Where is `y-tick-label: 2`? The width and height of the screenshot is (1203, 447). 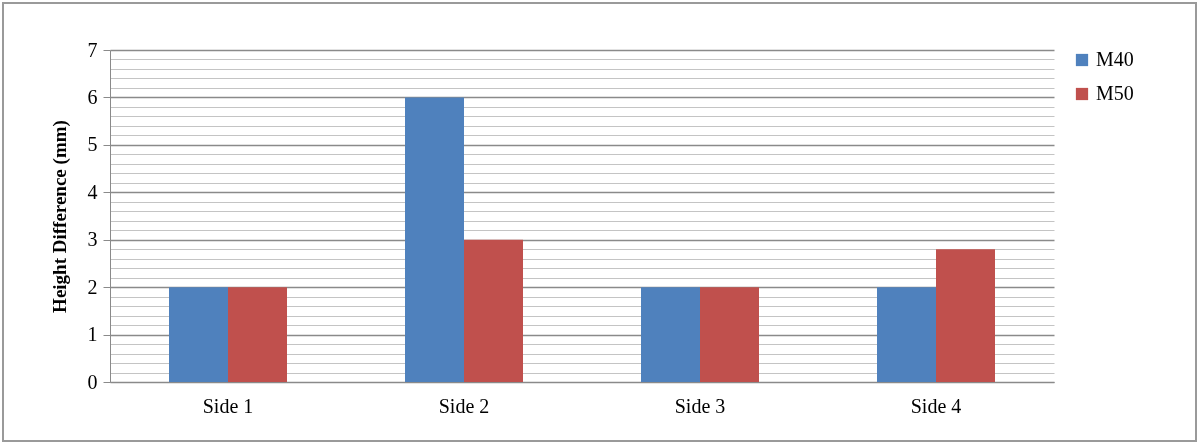
y-tick-label: 2 is located at coordinates (92, 286).